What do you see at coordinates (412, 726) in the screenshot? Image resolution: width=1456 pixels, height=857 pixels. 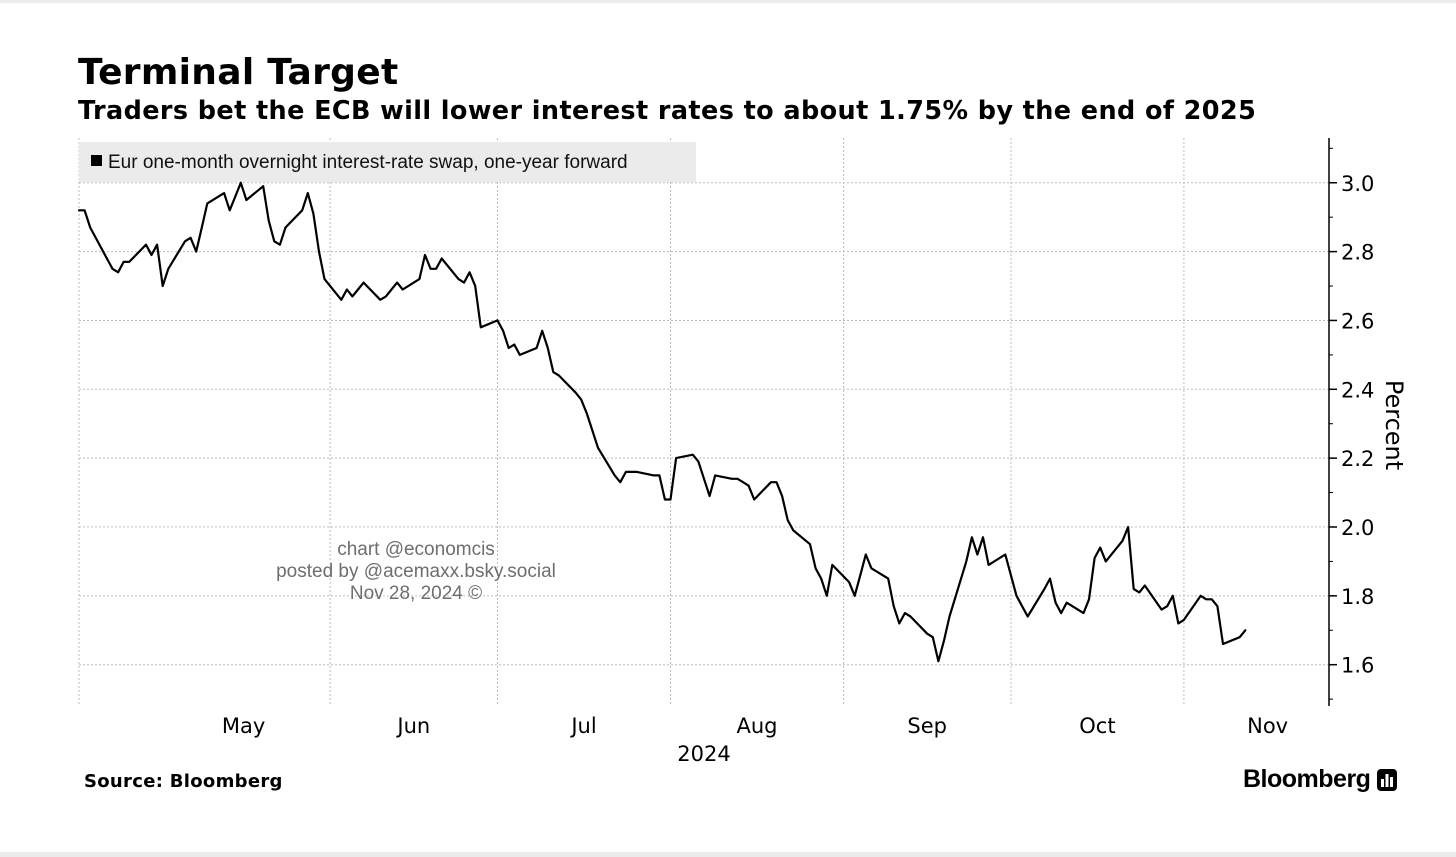 I see `x-tick-label: Jun` at bounding box center [412, 726].